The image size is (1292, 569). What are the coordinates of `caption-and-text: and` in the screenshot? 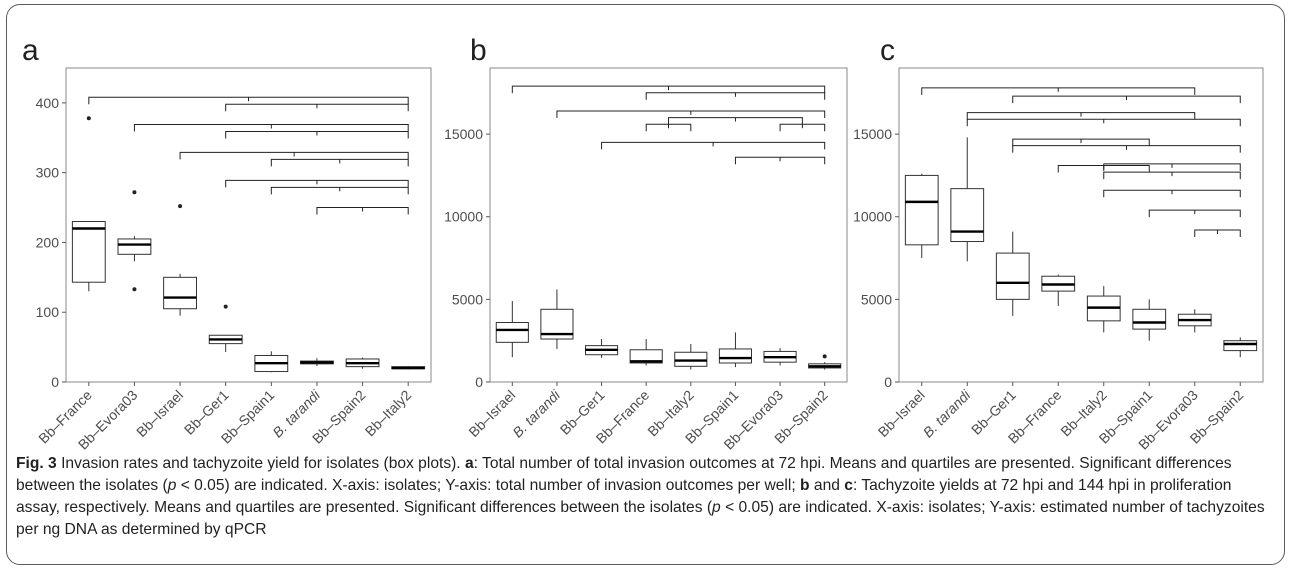 It's located at (827, 485).